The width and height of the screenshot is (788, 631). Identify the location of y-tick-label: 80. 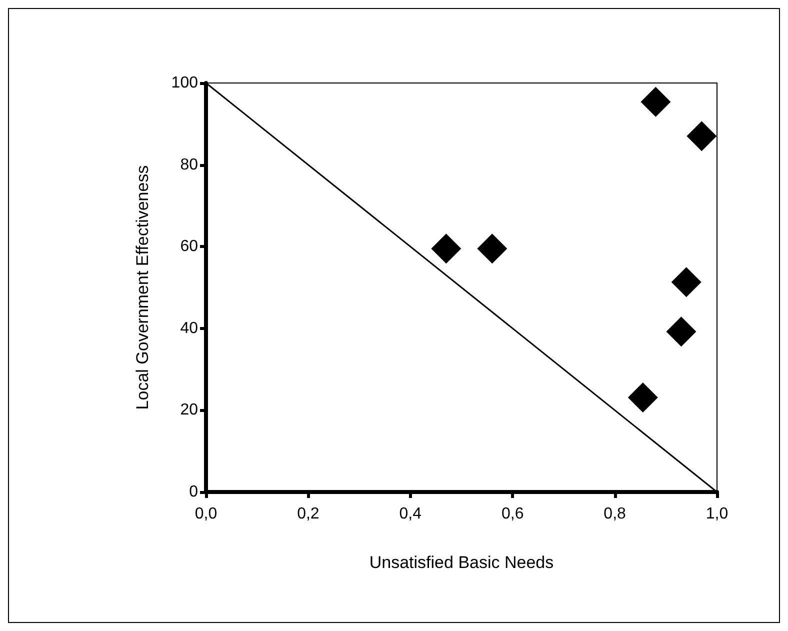
(189, 165).